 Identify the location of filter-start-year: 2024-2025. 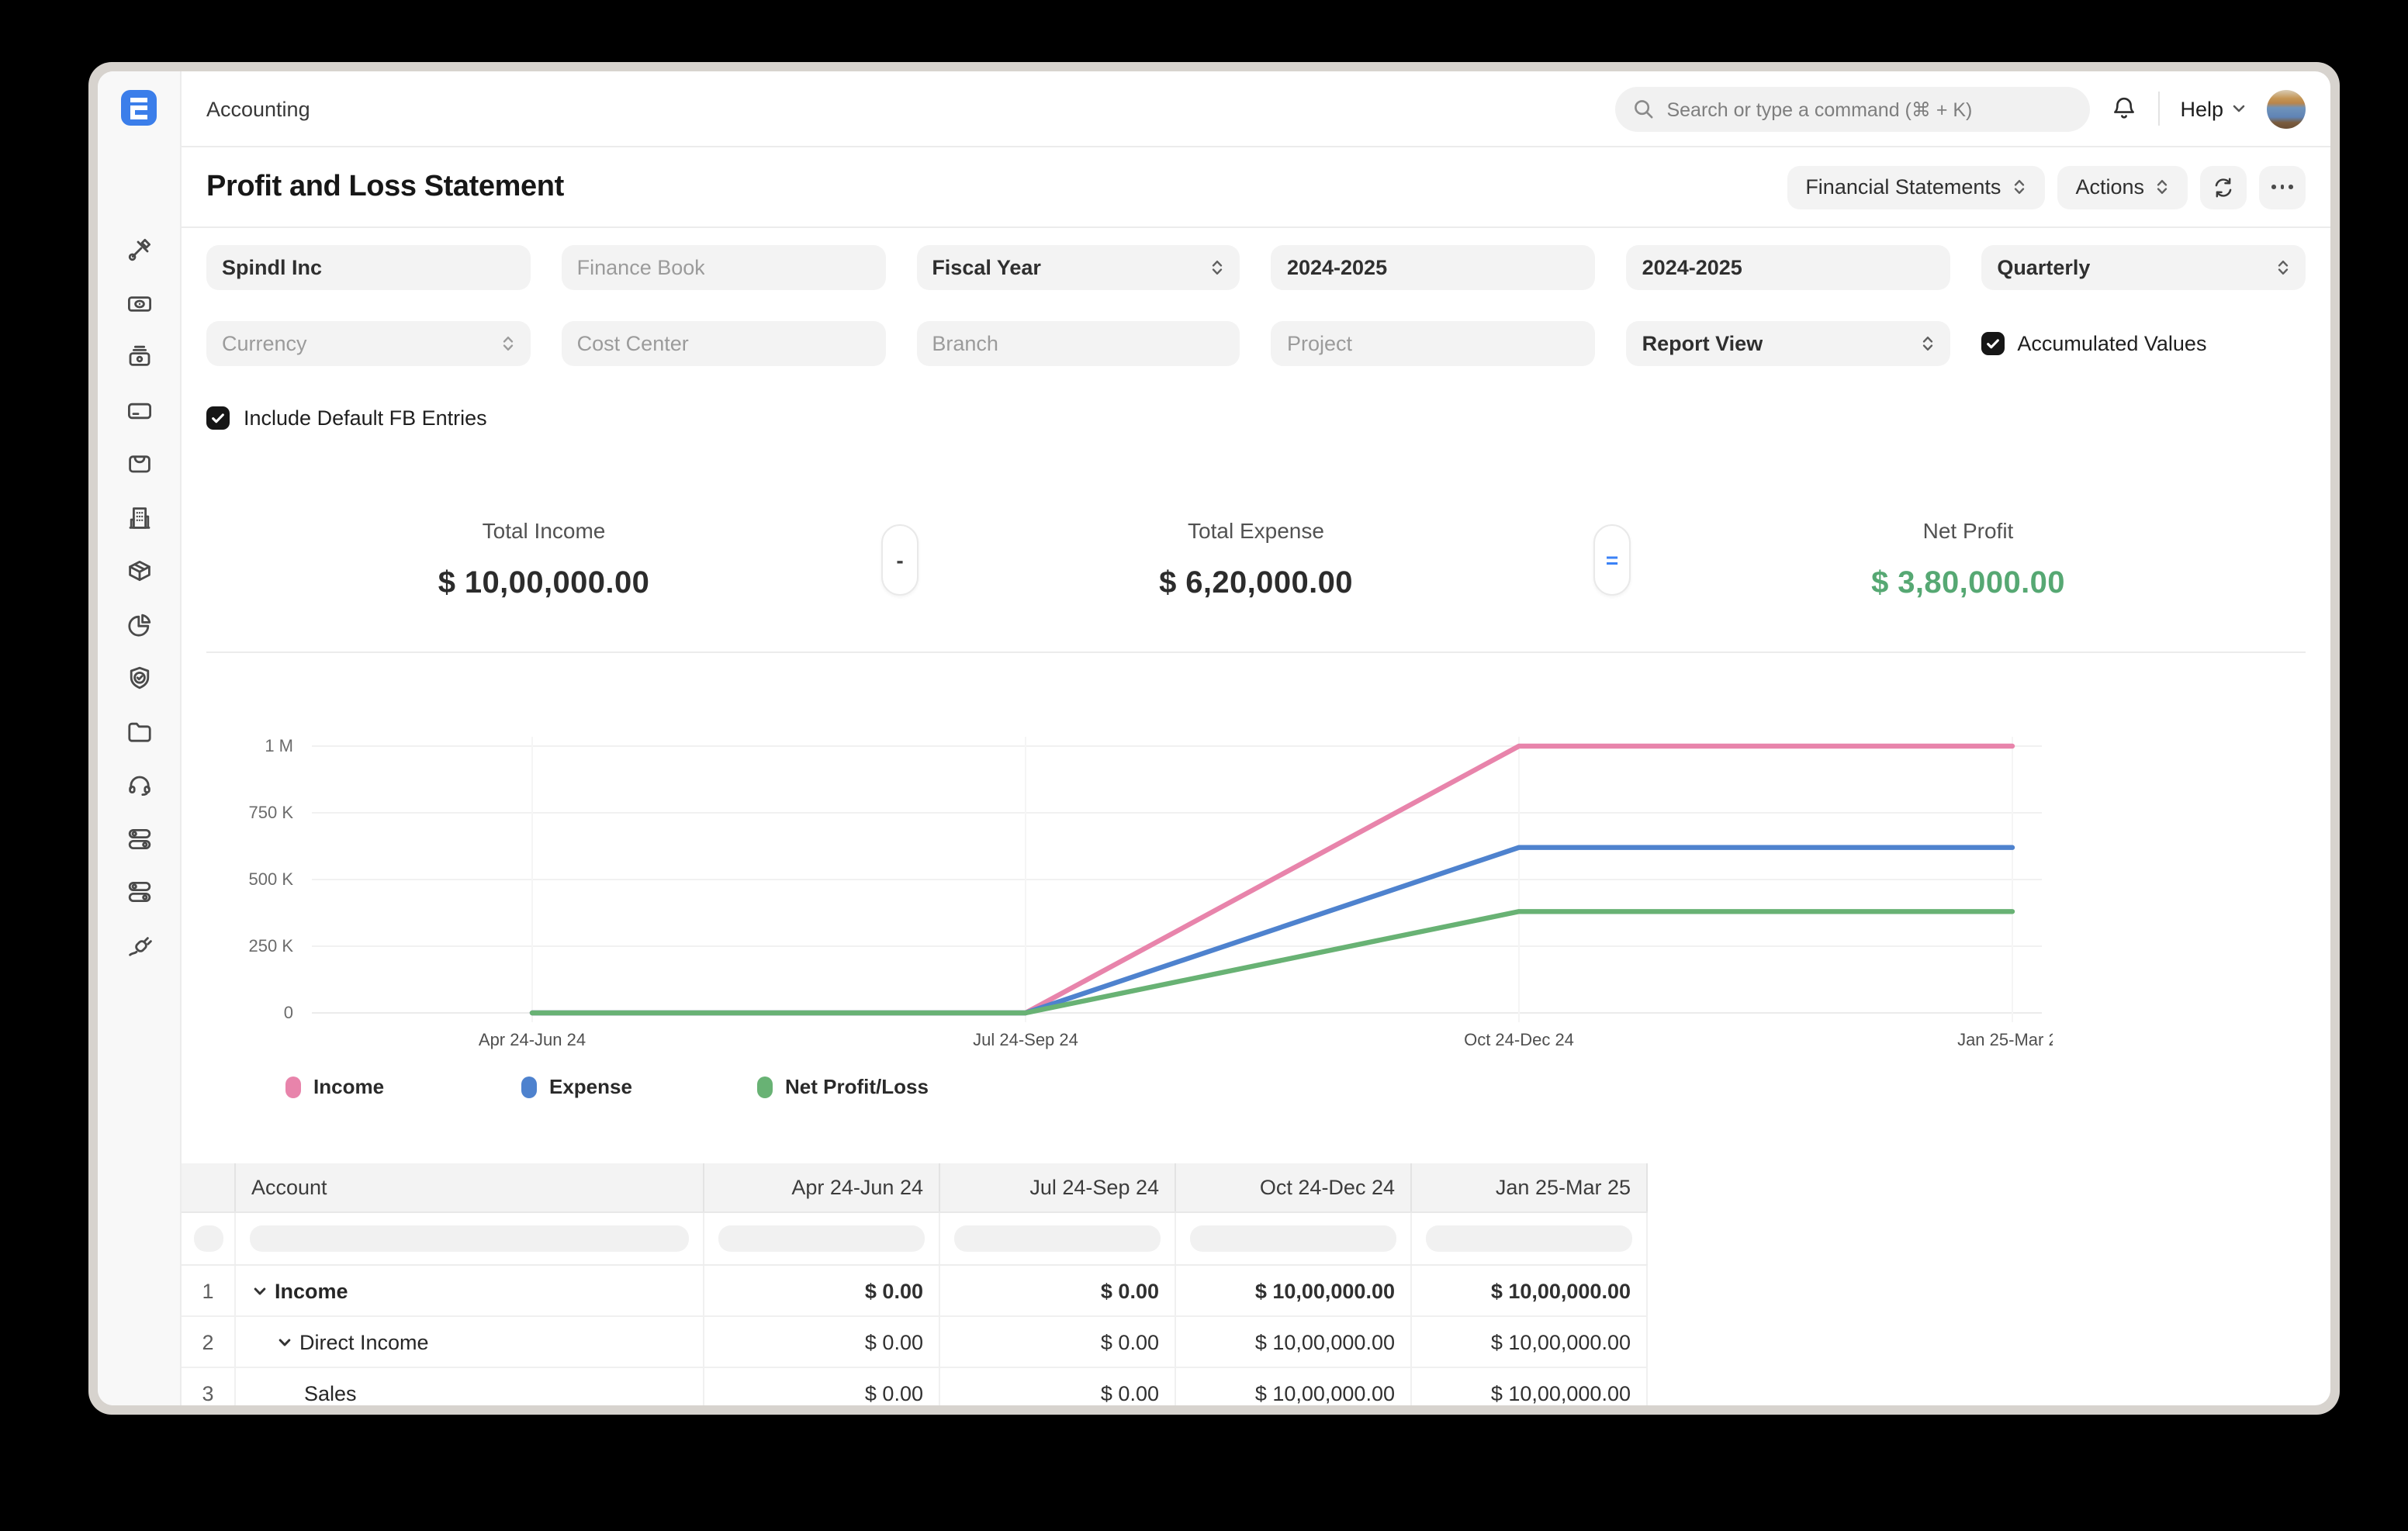
(1433, 267).